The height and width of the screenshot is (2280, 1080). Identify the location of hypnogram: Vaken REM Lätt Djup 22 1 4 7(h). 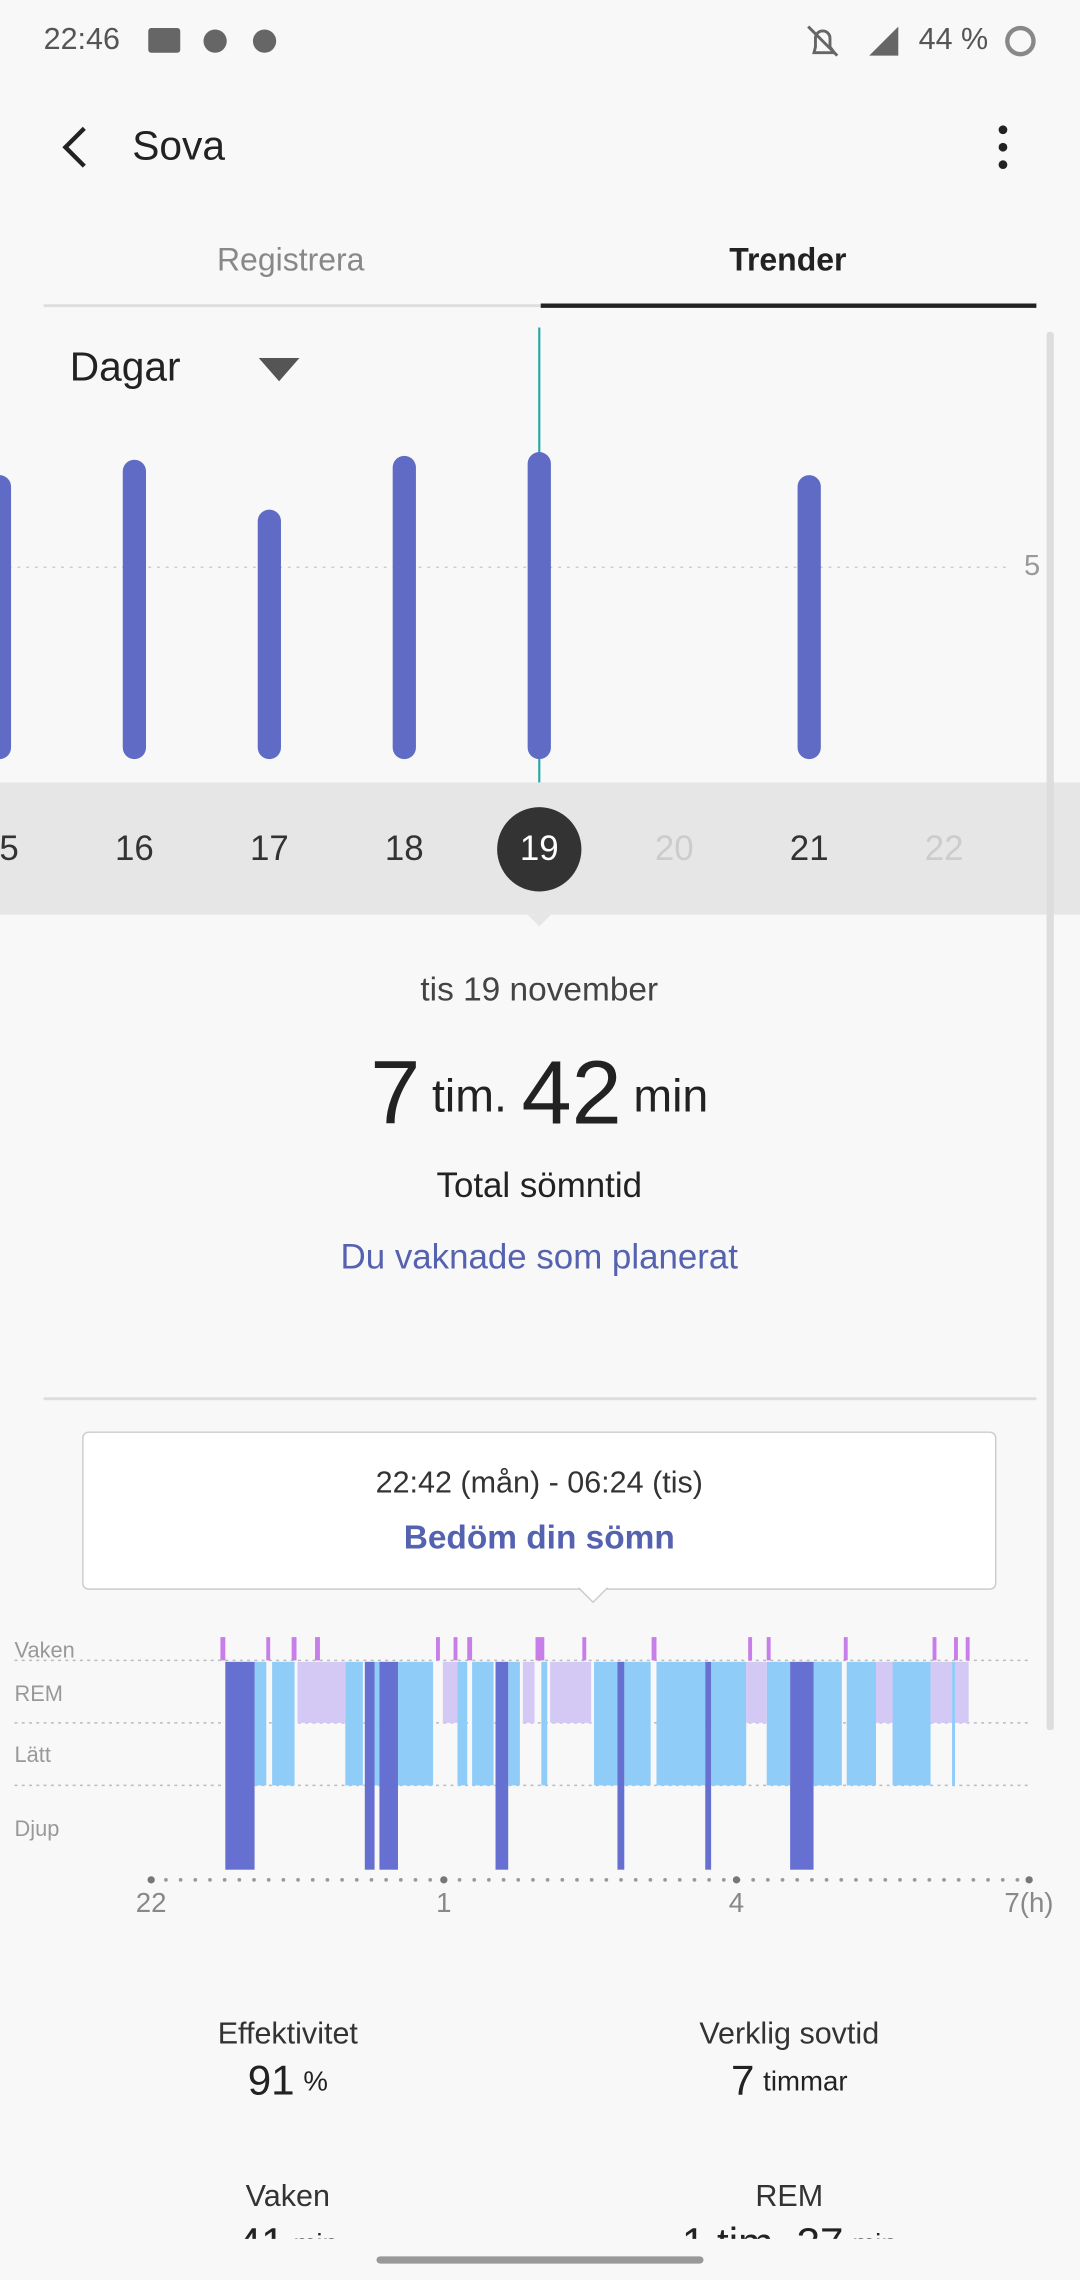
(534, 1777).